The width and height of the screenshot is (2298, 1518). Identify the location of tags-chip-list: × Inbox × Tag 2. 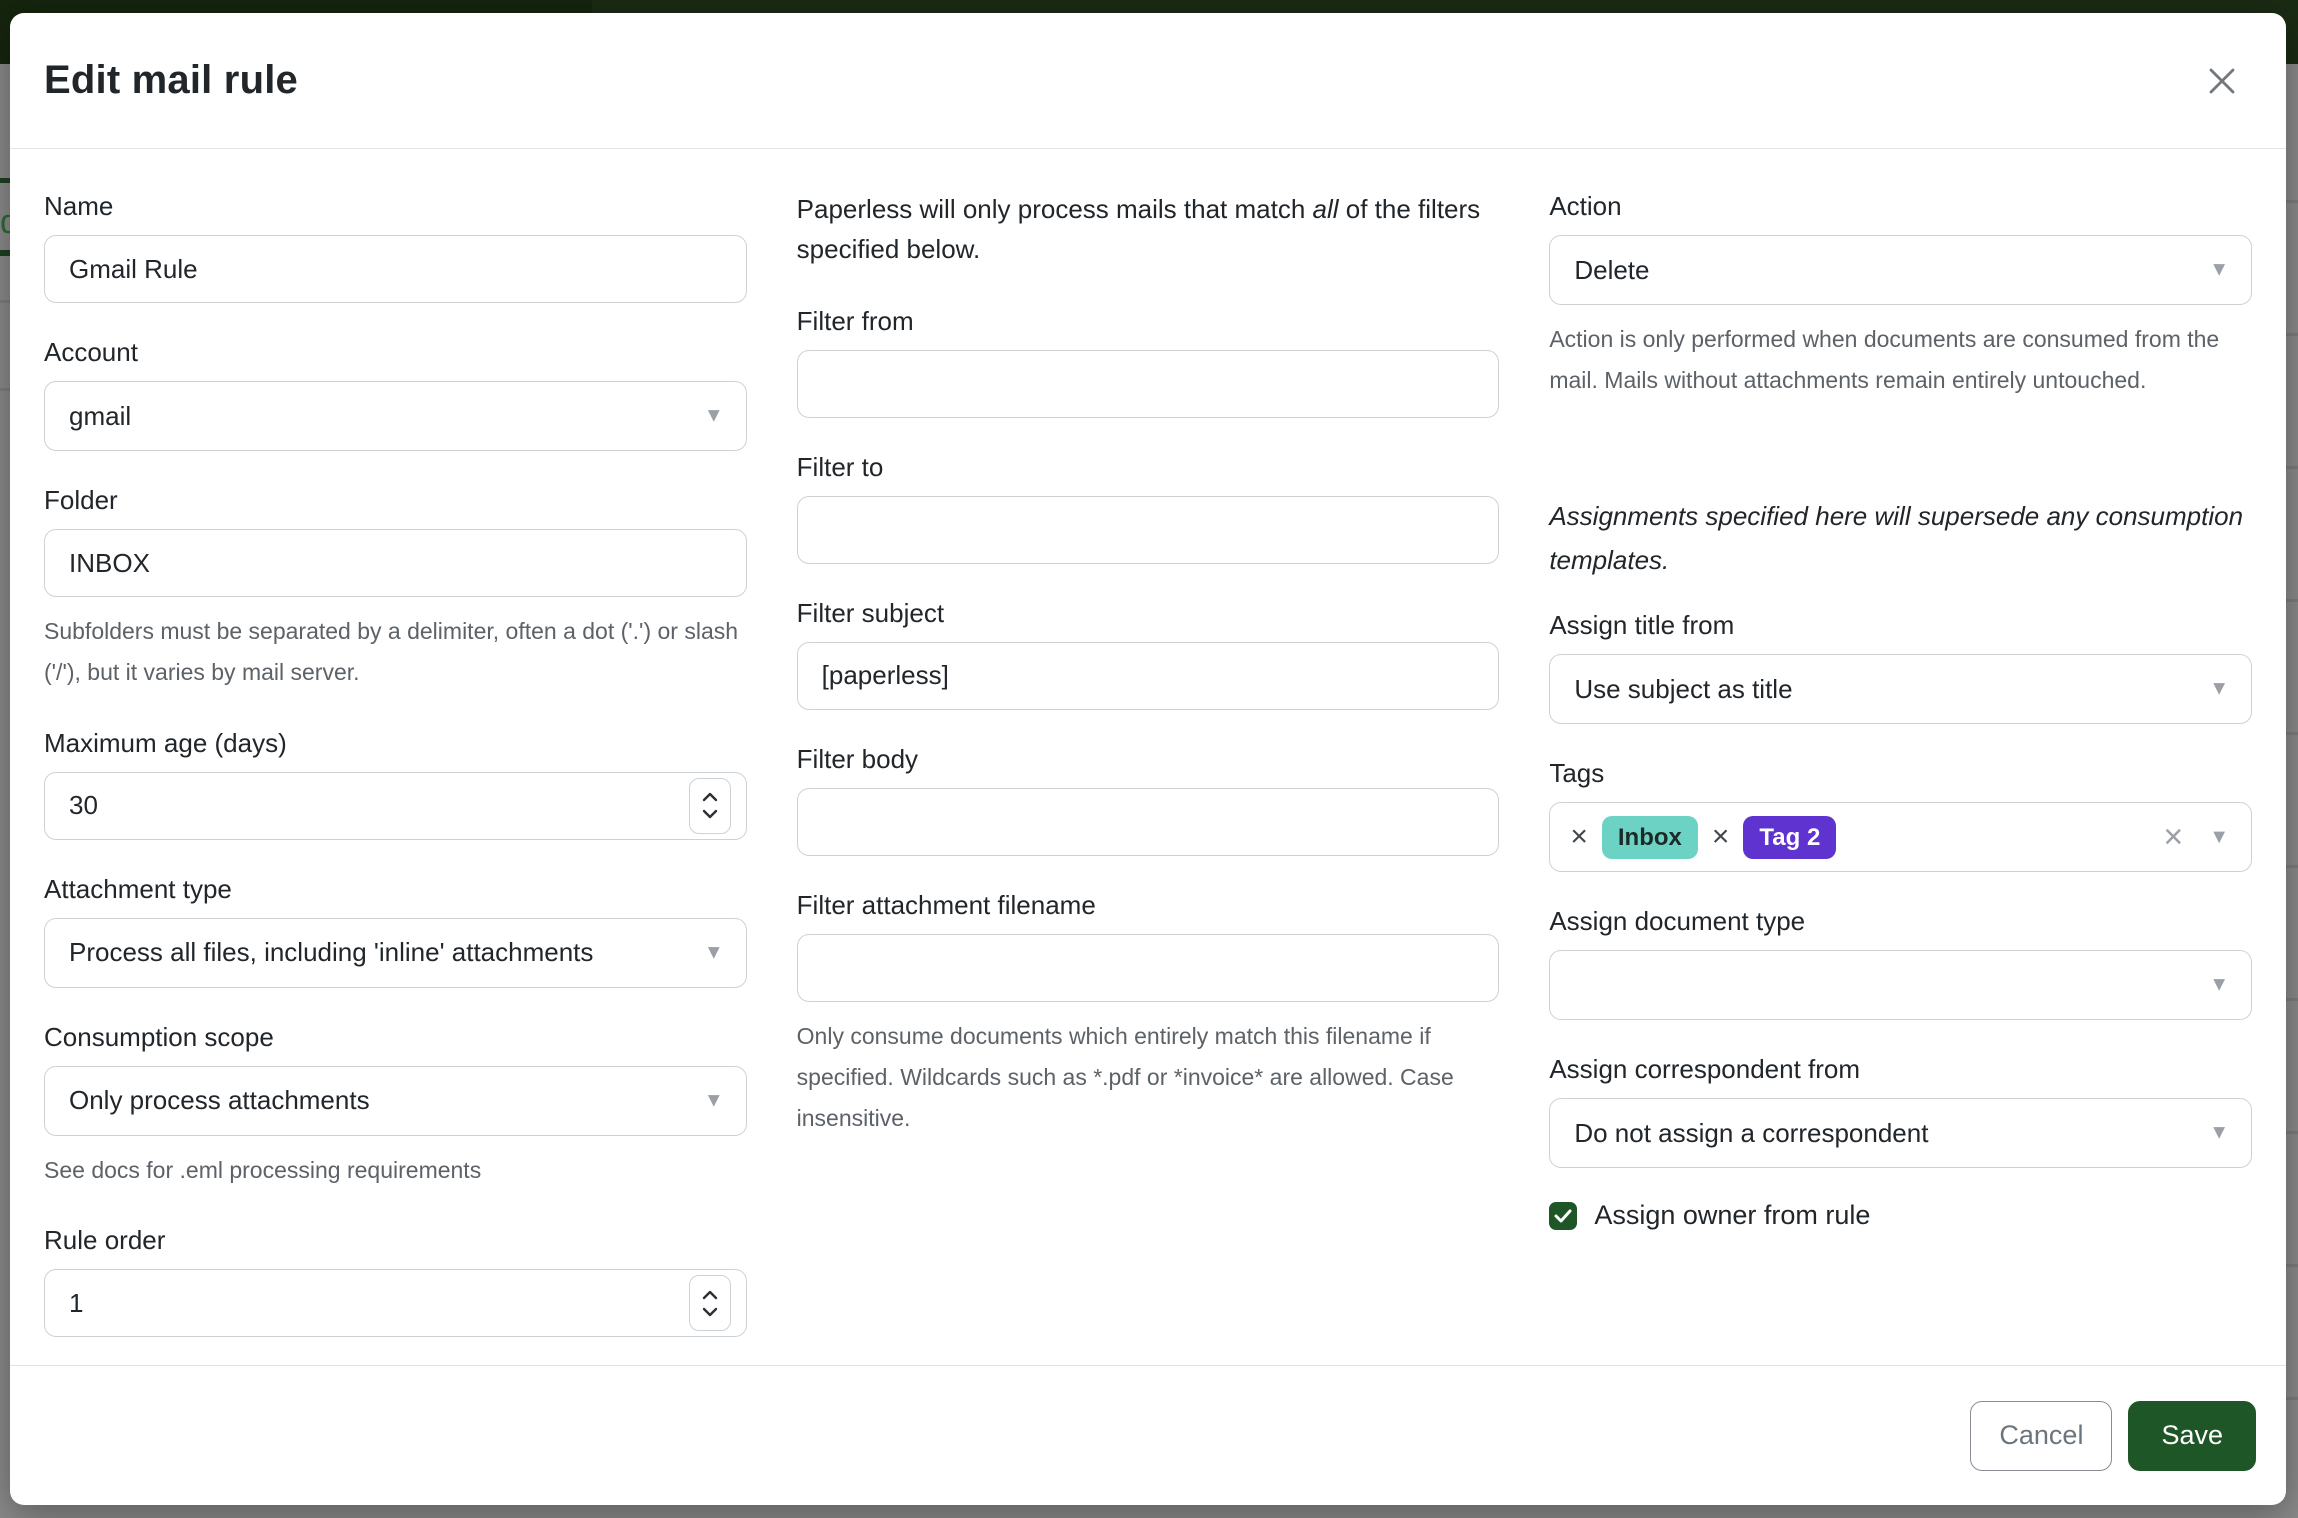
(1703, 837).